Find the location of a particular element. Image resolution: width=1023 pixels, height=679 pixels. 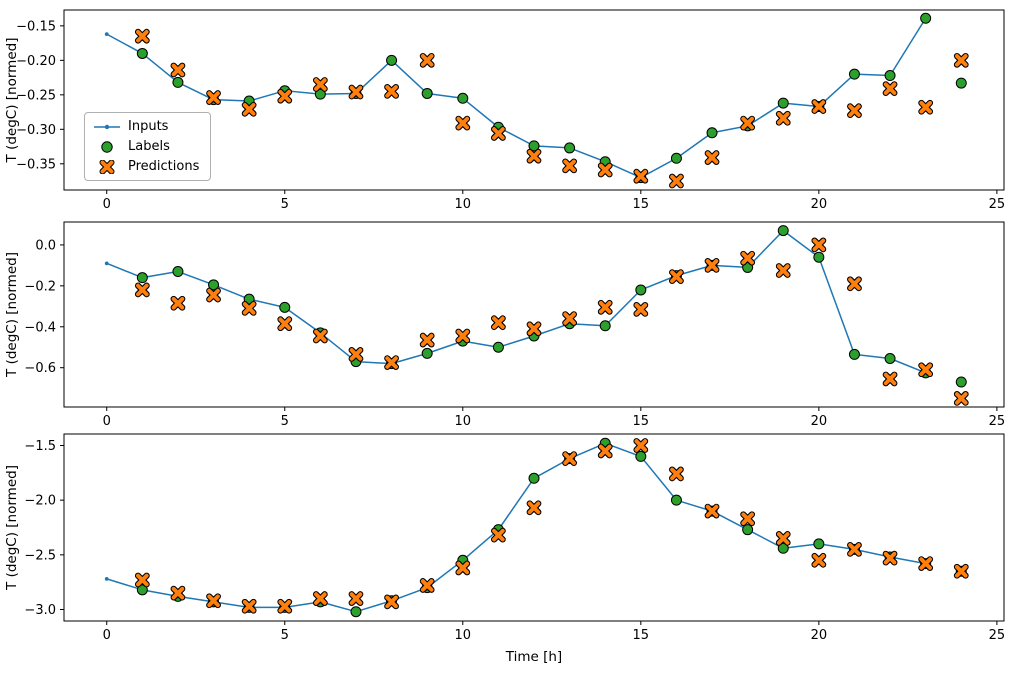

legend-label-predictions: Predictions is located at coordinates (164, 166).